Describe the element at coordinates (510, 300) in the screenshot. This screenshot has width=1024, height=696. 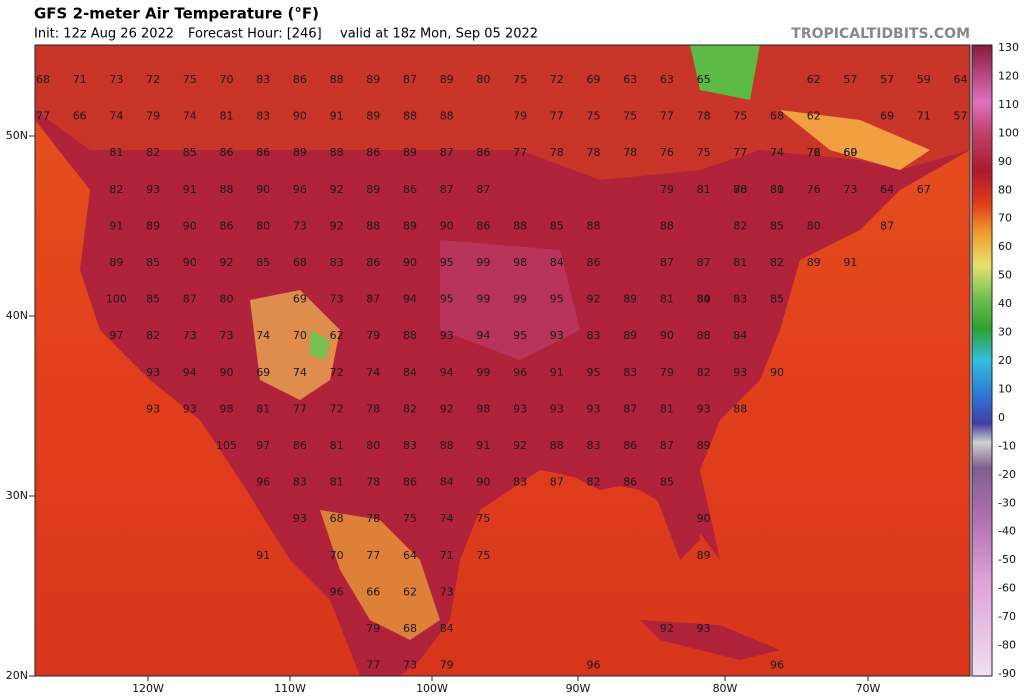
I see `plains-hot` at that location.